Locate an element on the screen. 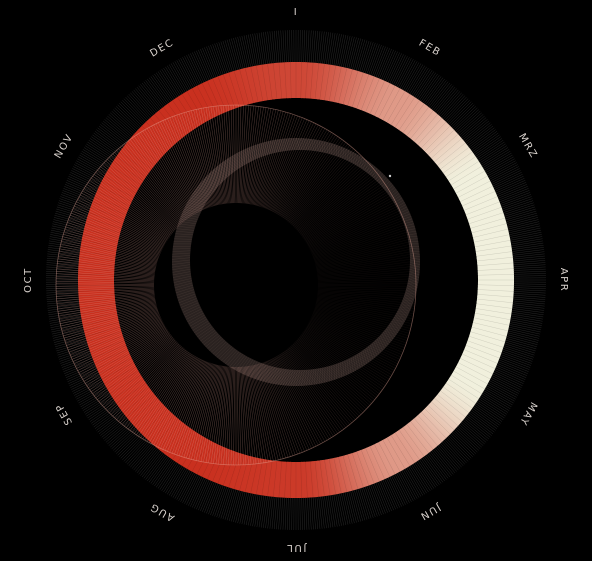 The width and height of the screenshot is (592, 561). month-label-may: MAY is located at coordinates (527, 414).